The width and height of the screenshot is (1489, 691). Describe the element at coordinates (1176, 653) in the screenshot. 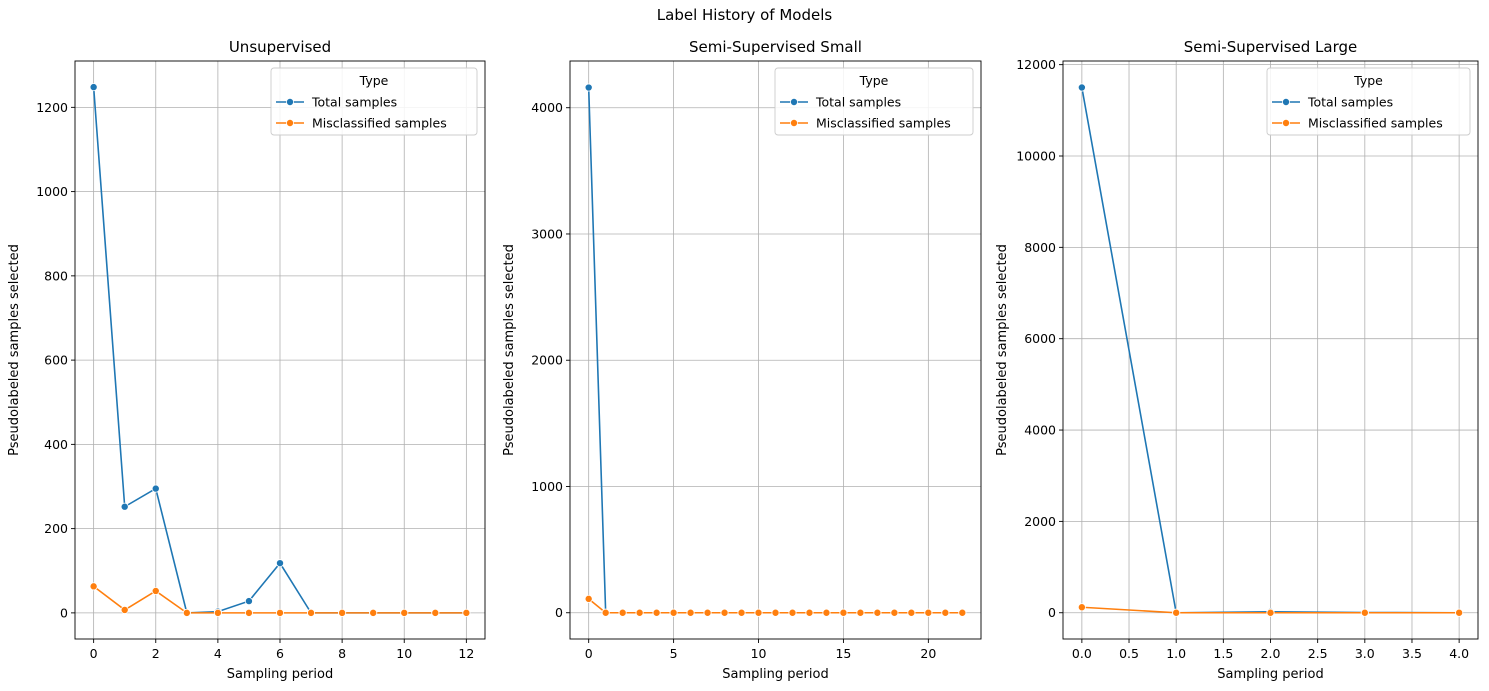

I see `x-tick-label: 1.0` at that location.